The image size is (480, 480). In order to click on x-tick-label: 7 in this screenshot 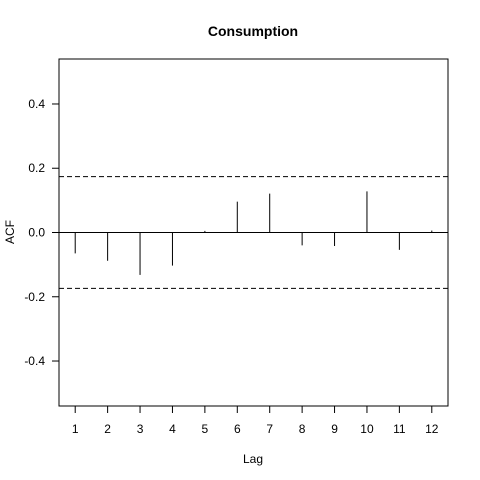, I will do `click(269, 429)`.